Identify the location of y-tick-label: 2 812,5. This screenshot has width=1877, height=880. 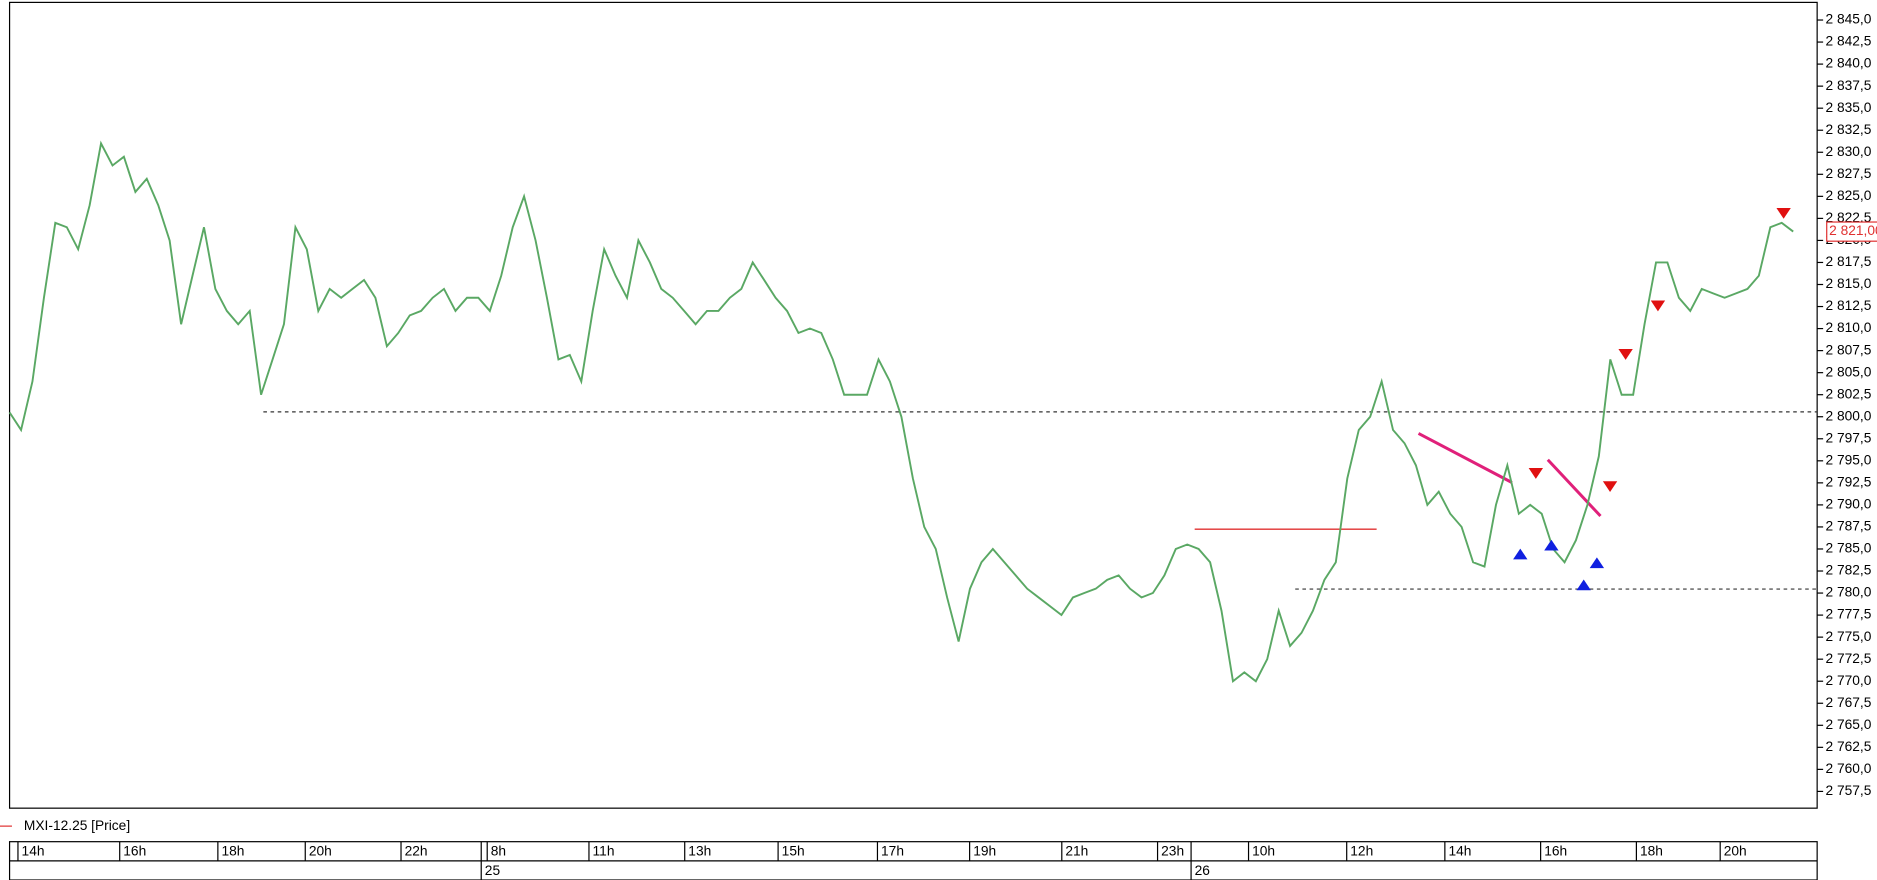
(1849, 305).